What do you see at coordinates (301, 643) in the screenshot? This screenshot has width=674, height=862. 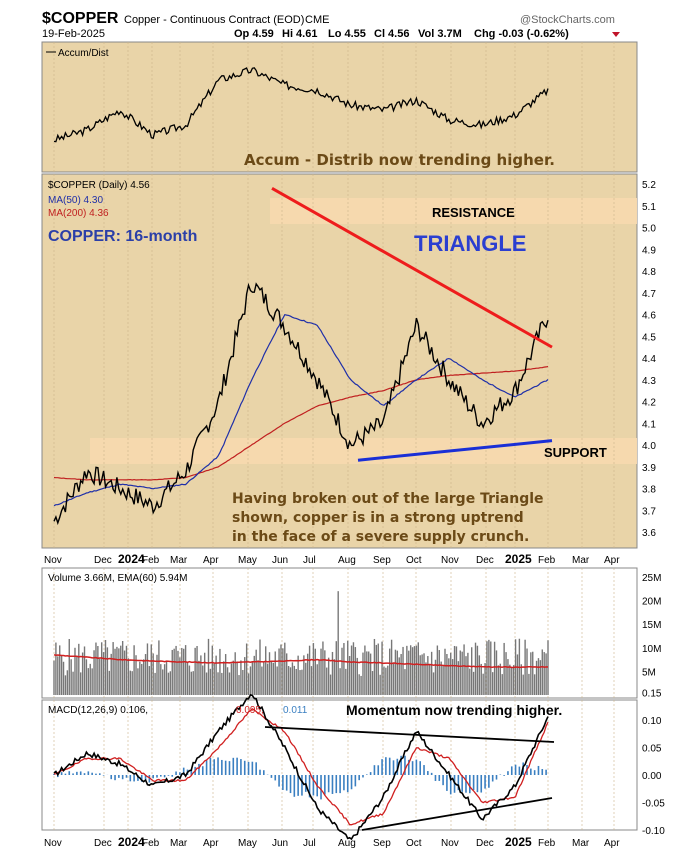 I see `volume-bars` at bounding box center [301, 643].